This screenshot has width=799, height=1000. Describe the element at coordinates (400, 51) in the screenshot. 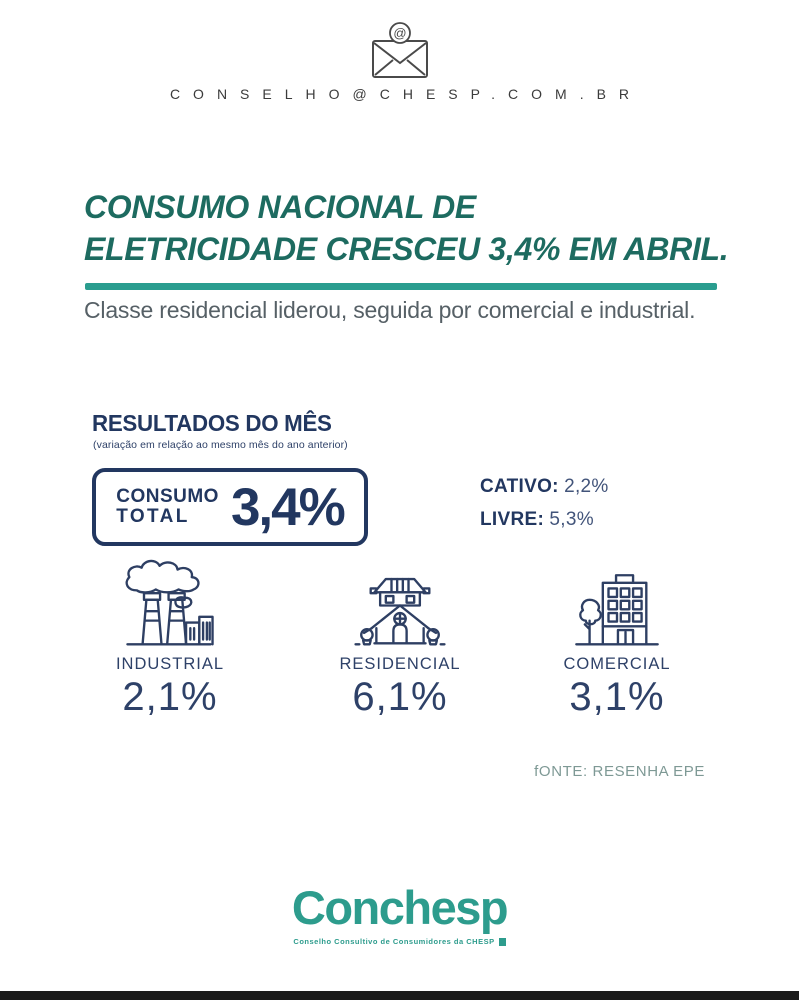

I see `envelope-icon: @` at that location.